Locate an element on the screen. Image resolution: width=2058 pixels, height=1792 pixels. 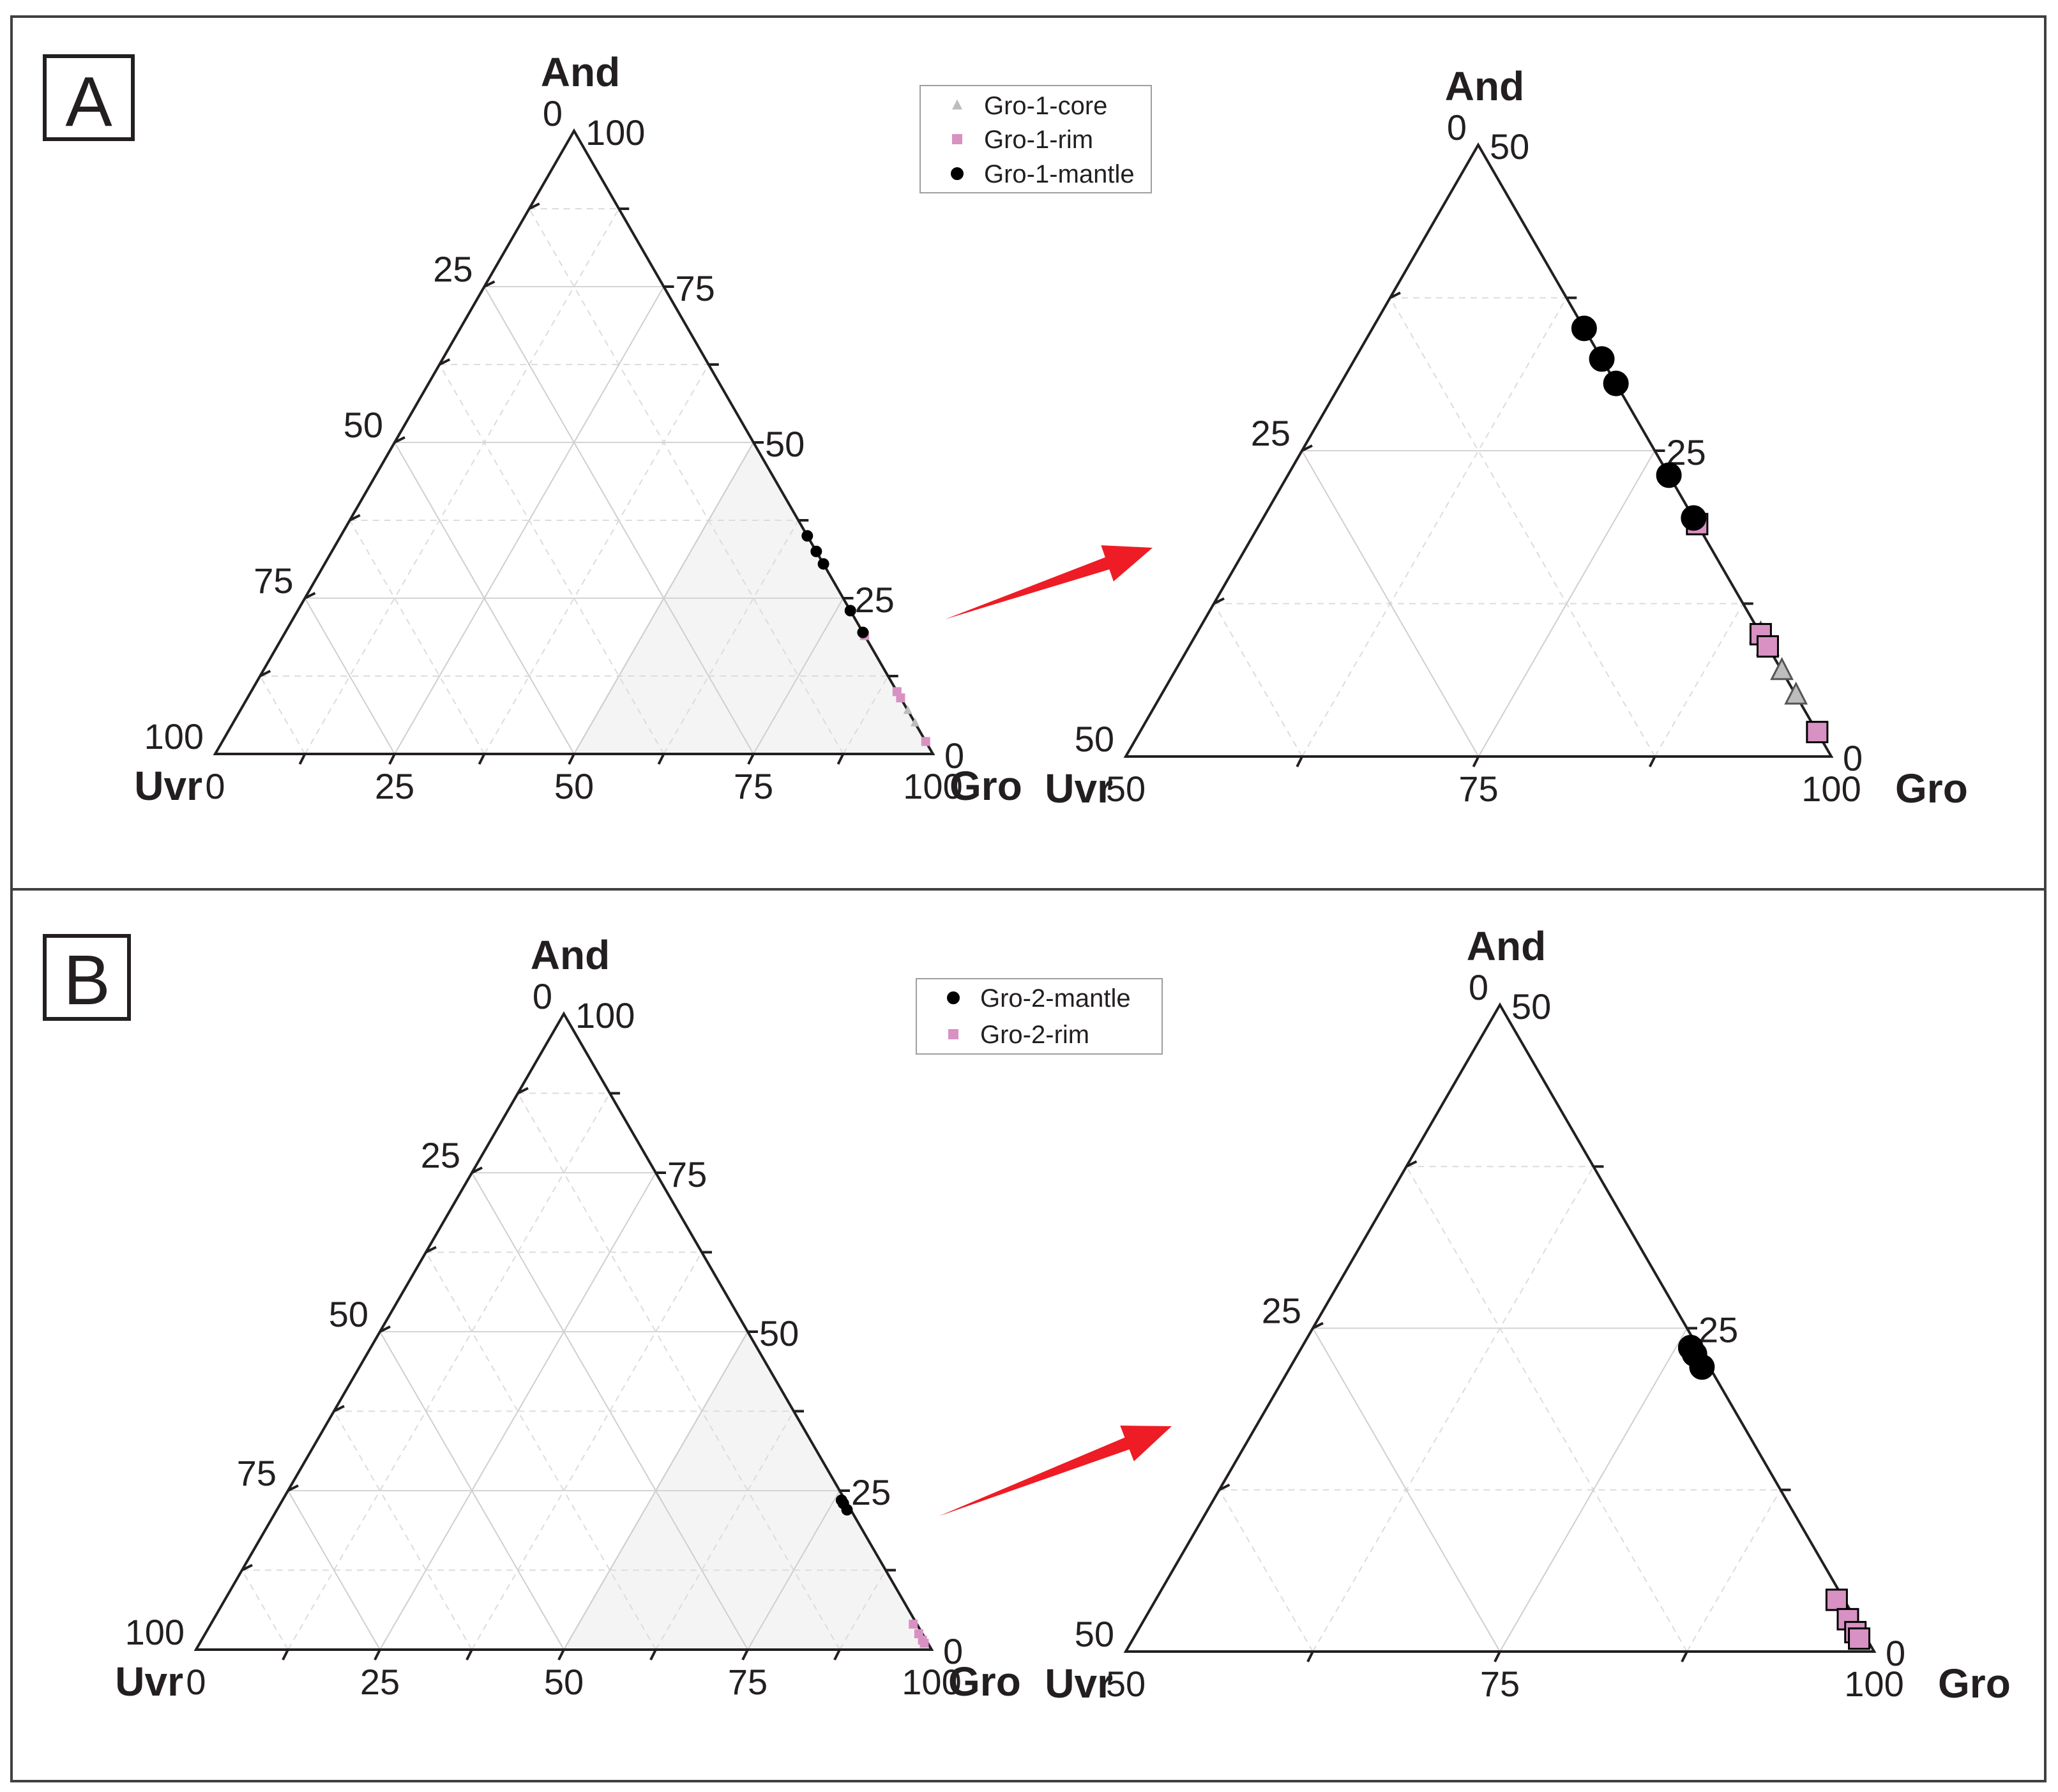
gro-2-mantle-point is located at coordinates (1702, 1367).